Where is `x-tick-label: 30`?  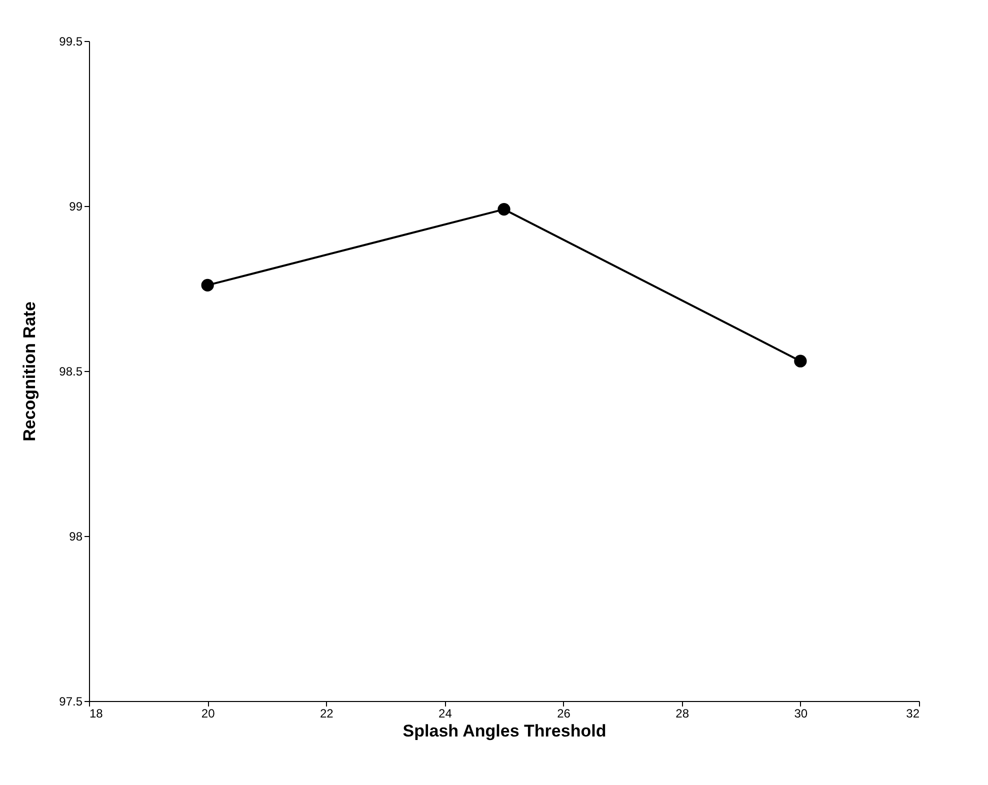
x-tick-label: 30 is located at coordinates (801, 713).